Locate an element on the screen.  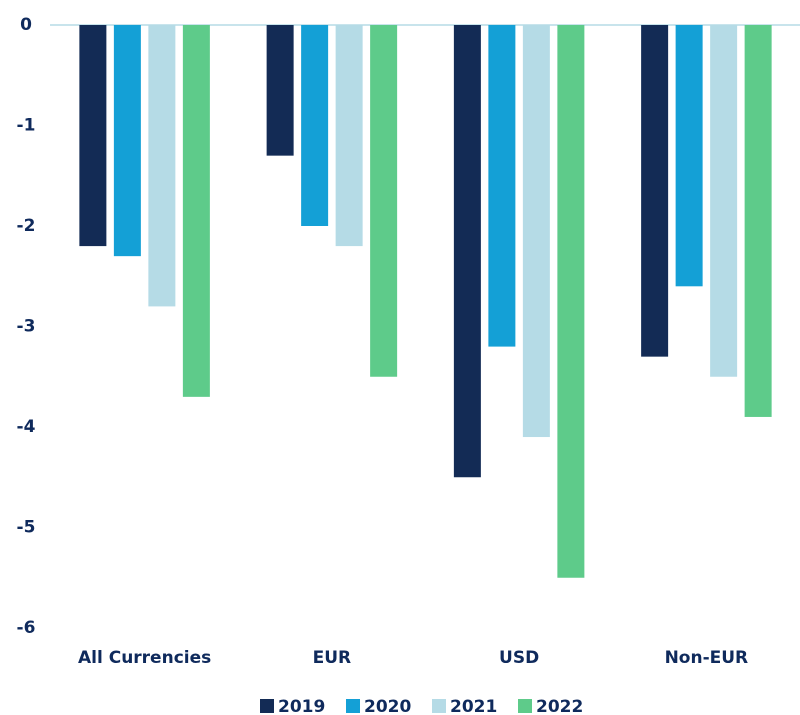
x-tick-label: USD is located at coordinates (519, 658).